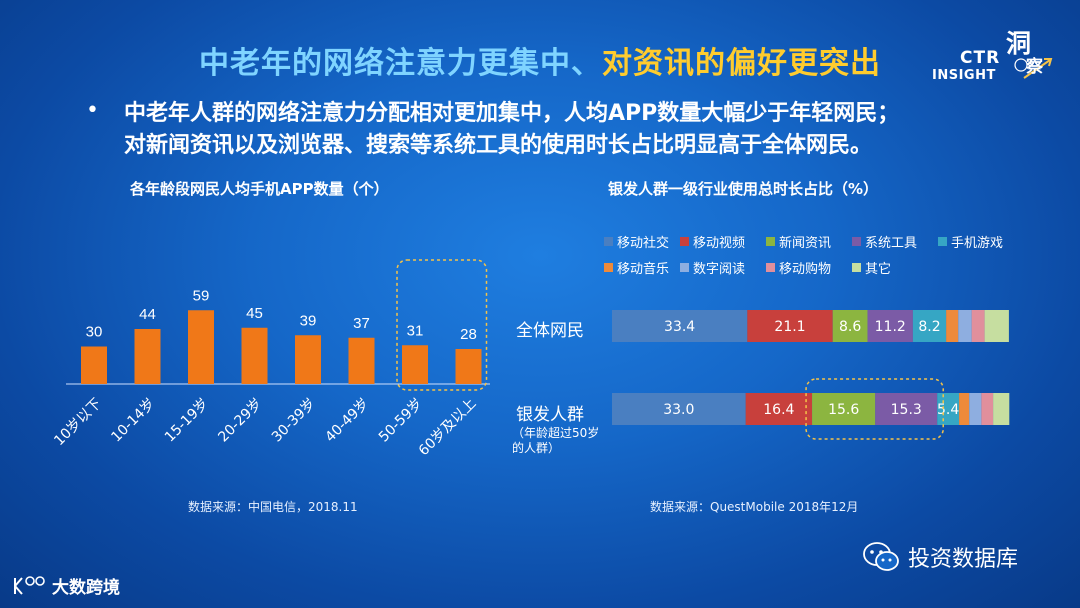  I want to click on bar-chart-source: 数据来源：中国电信，2018.11, so click(273, 507).